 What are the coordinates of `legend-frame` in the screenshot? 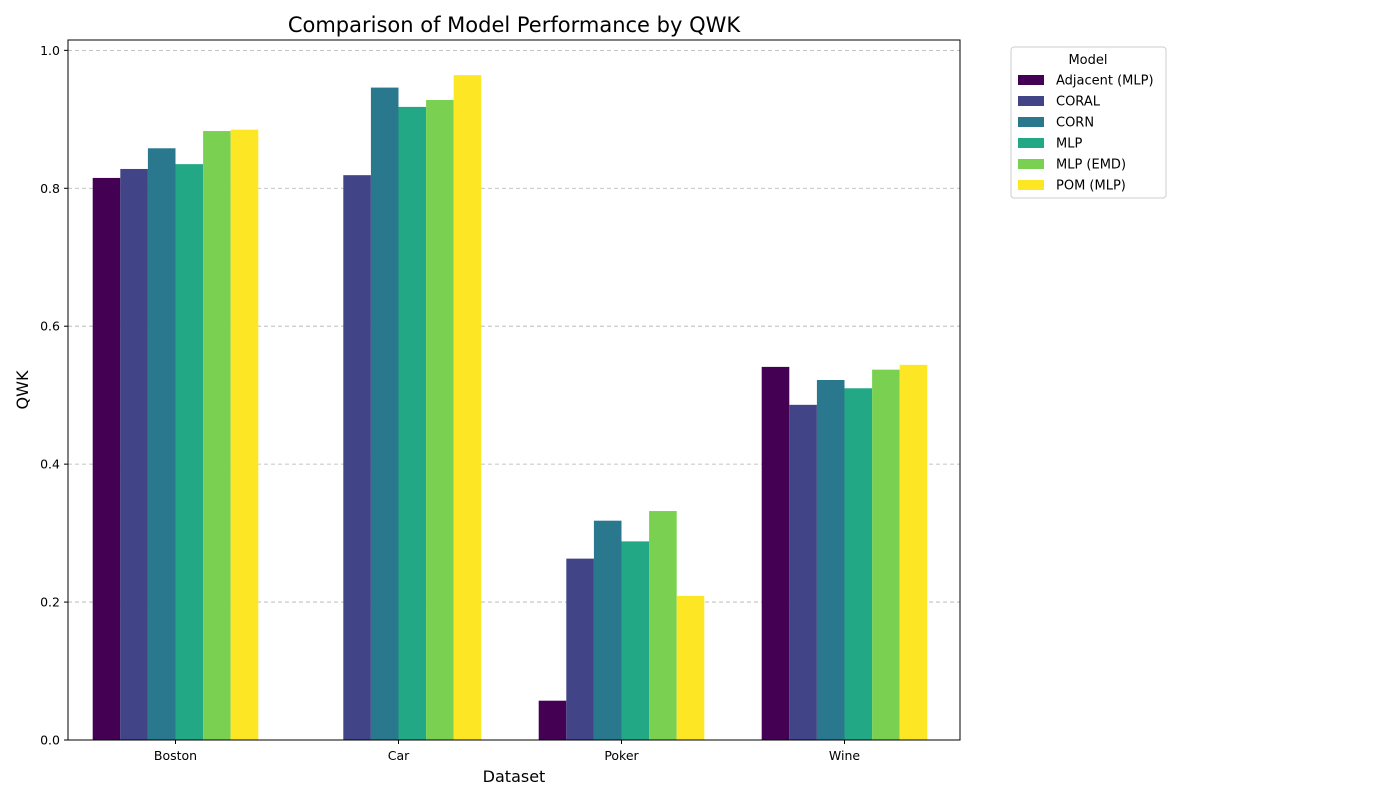 It's located at (1088, 122).